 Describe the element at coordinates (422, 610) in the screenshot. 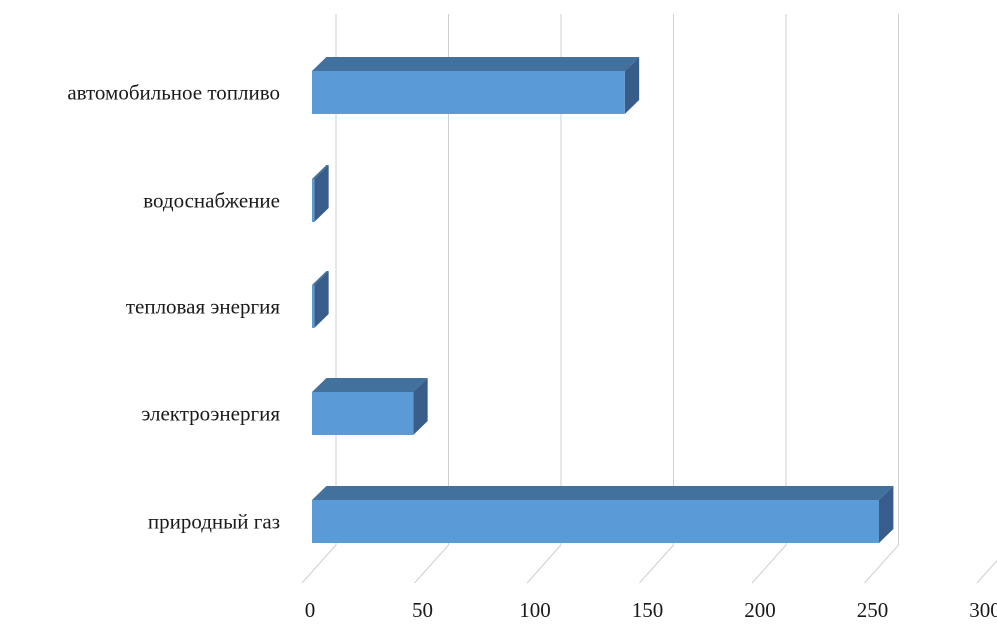

I see `tick-label-50: 50` at that location.